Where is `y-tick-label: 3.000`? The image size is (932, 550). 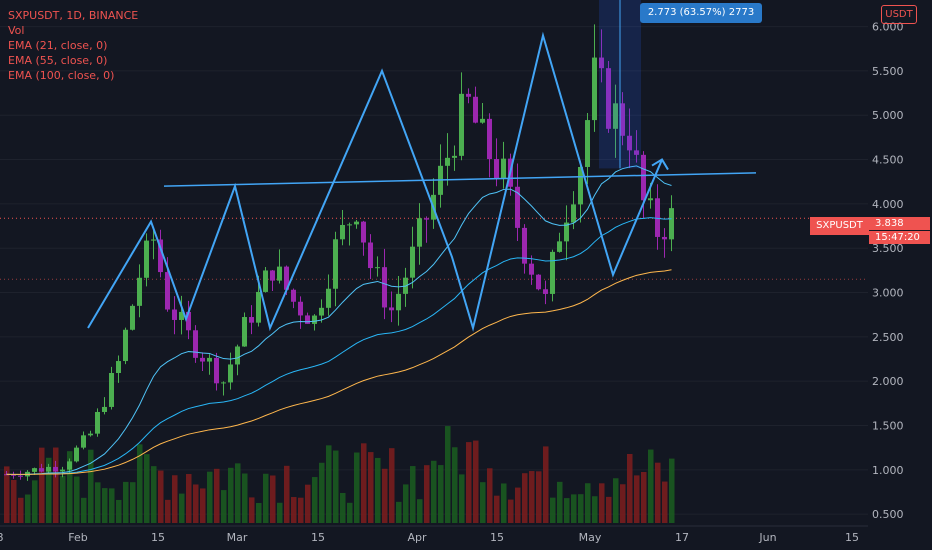
y-tick-label: 3.000 is located at coordinates (888, 293).